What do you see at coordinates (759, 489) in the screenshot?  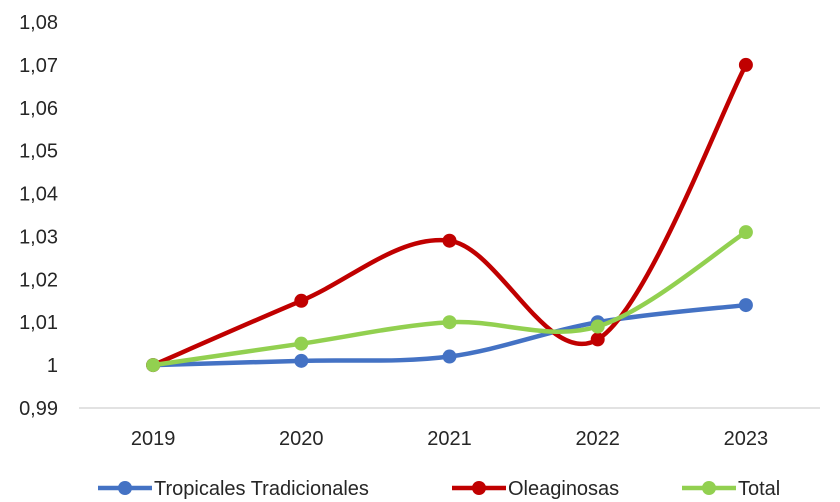 I see `legend-label: Total` at bounding box center [759, 489].